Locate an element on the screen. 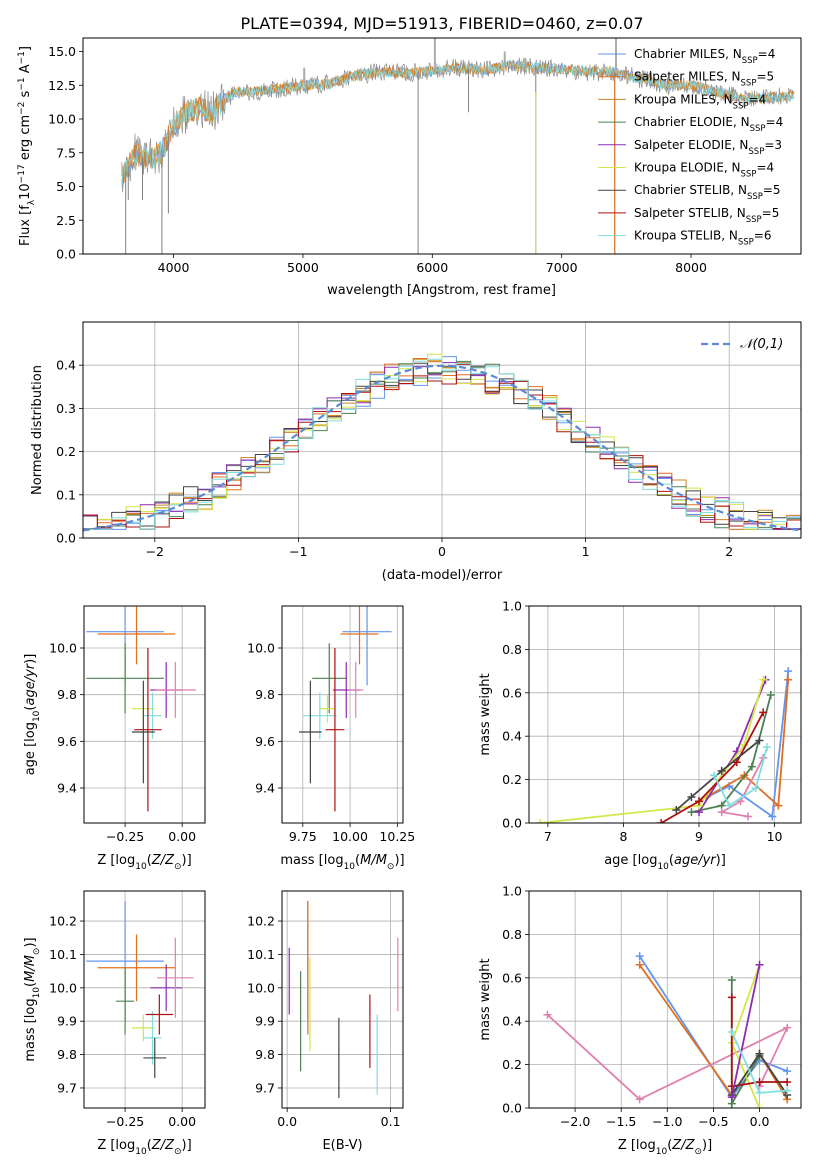 The image size is (819, 1170). legend-label: 𝒩(0,1) is located at coordinates (761, 344).